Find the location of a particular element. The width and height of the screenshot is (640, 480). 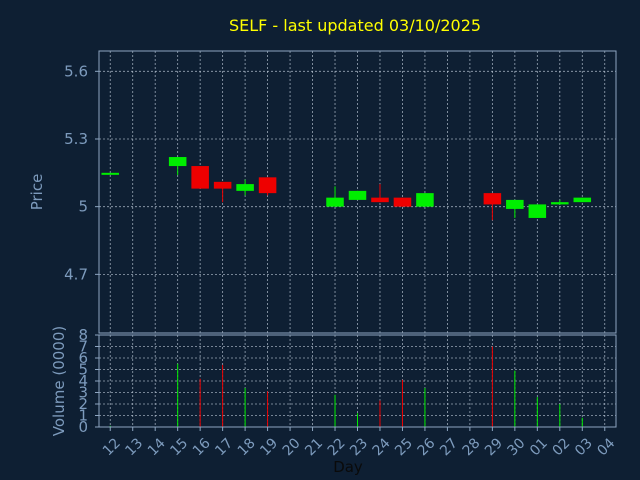

volume-tick-label: 6 is located at coordinates (83, 358).